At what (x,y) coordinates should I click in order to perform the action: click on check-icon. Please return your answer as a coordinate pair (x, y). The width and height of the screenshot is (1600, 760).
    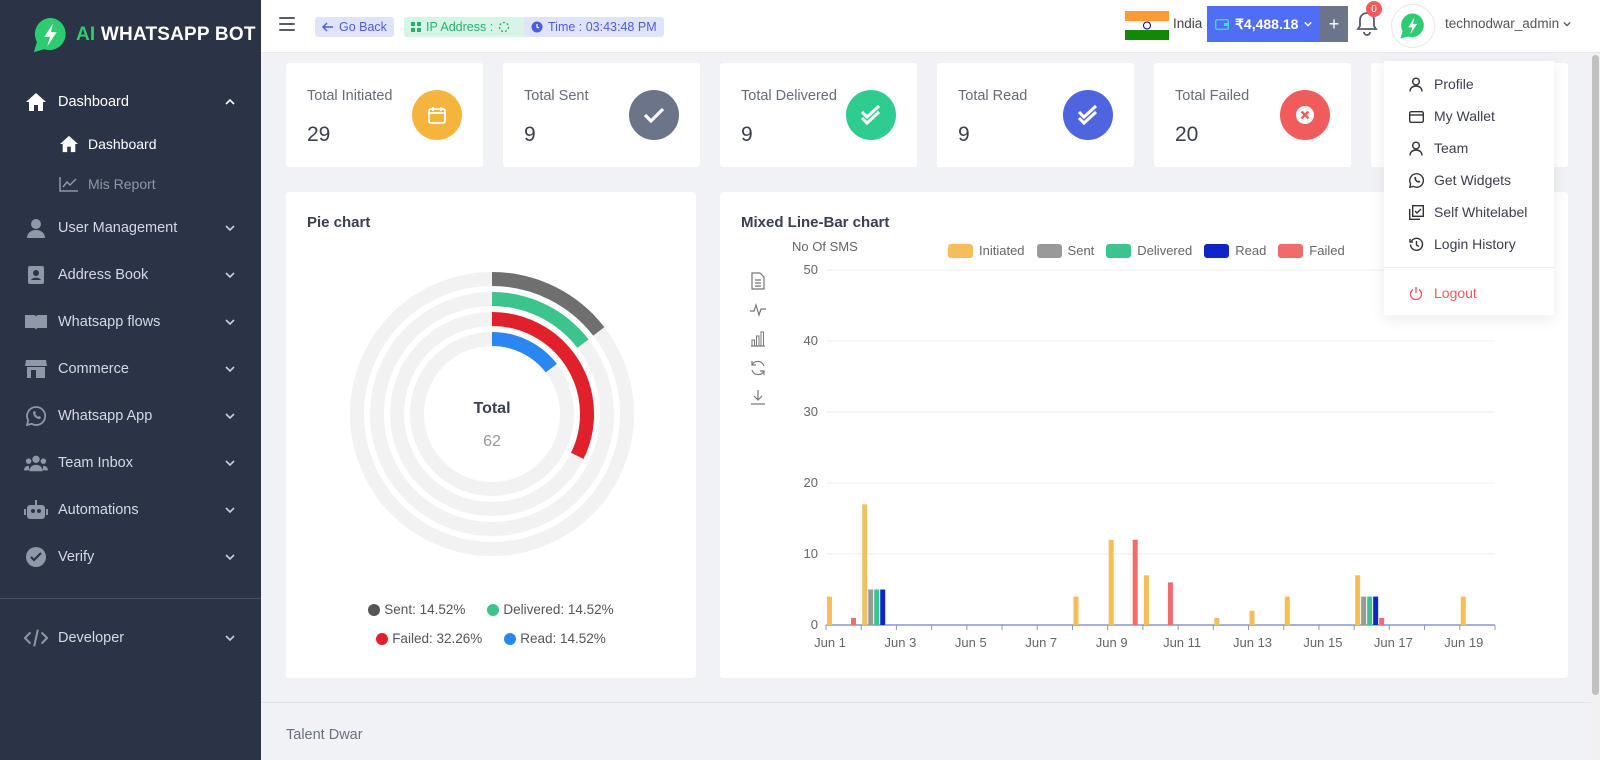
    Looking at the image, I should click on (654, 115).